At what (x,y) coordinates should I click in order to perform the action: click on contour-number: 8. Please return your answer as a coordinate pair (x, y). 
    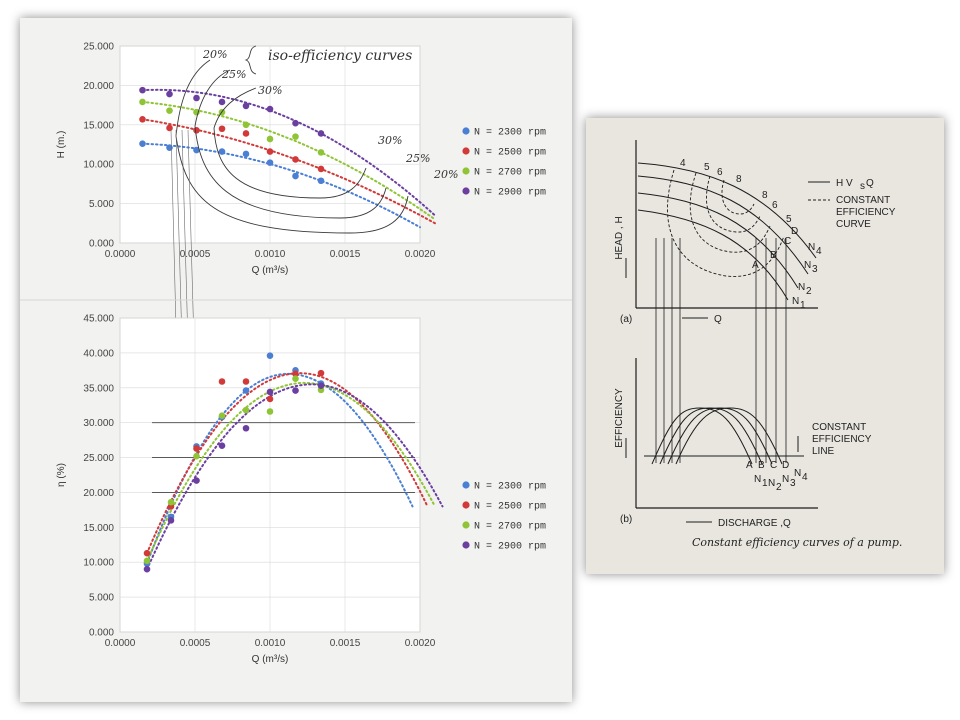
    Looking at the image, I should click on (739, 179).